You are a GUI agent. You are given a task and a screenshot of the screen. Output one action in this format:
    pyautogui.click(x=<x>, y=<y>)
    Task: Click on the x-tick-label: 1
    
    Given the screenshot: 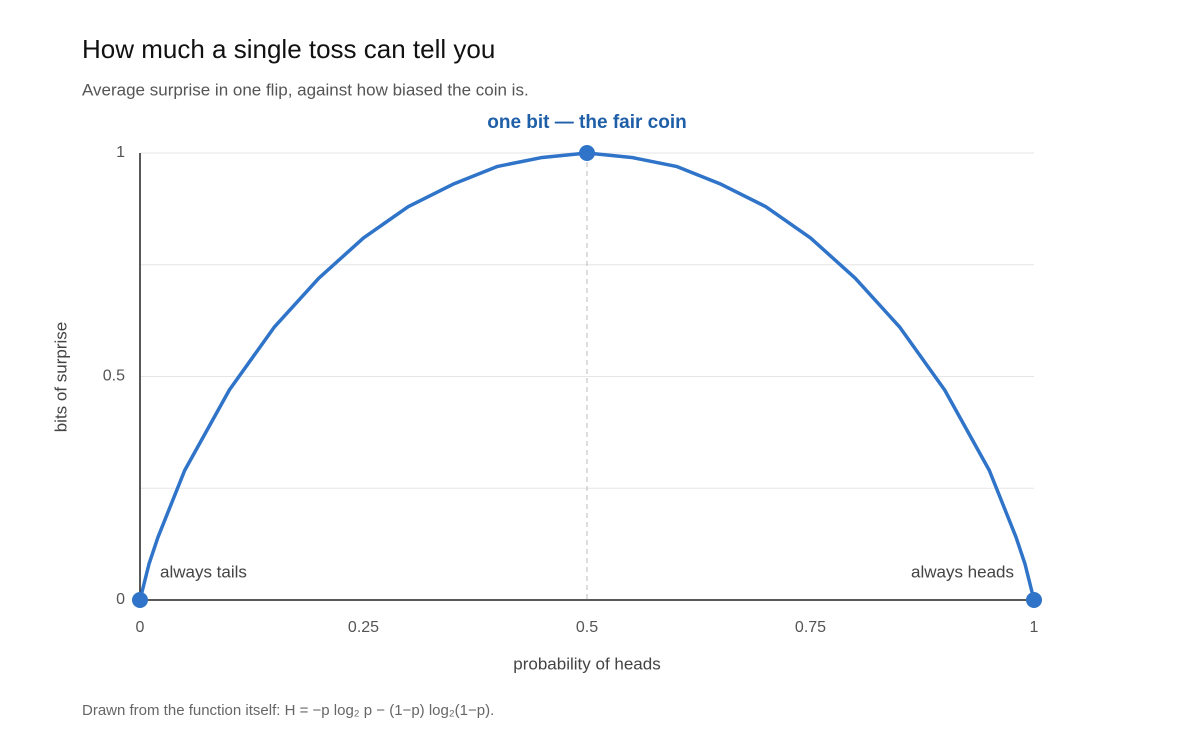 What is the action you would take?
    pyautogui.click(x=1034, y=627)
    